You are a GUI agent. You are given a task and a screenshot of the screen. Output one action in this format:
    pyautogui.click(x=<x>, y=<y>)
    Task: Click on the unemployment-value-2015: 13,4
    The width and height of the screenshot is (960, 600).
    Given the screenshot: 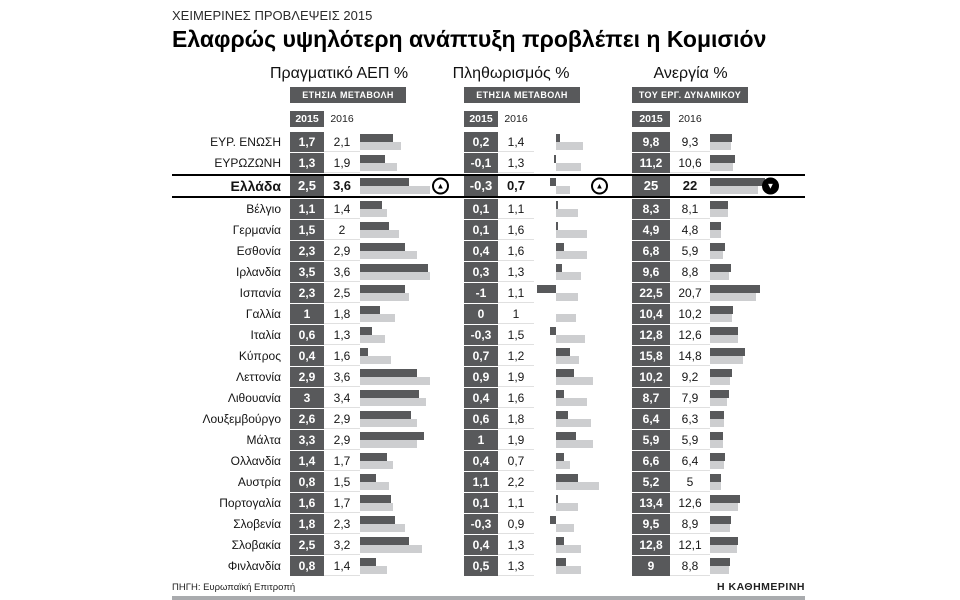 What is the action you would take?
    pyautogui.click(x=651, y=503)
    